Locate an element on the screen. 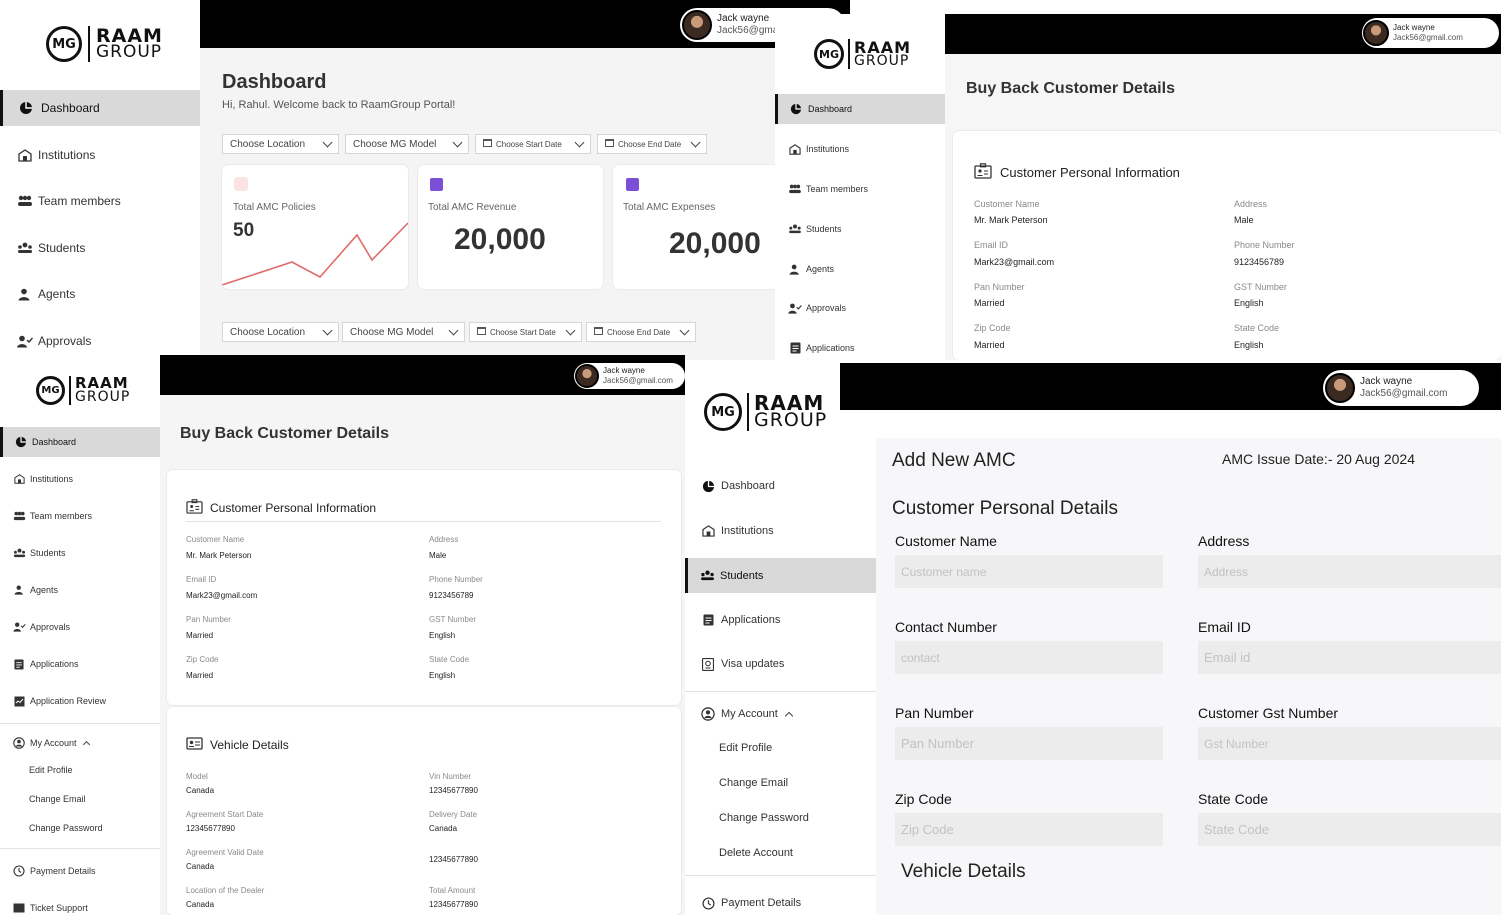  agent-icon is located at coordinates (795, 269).